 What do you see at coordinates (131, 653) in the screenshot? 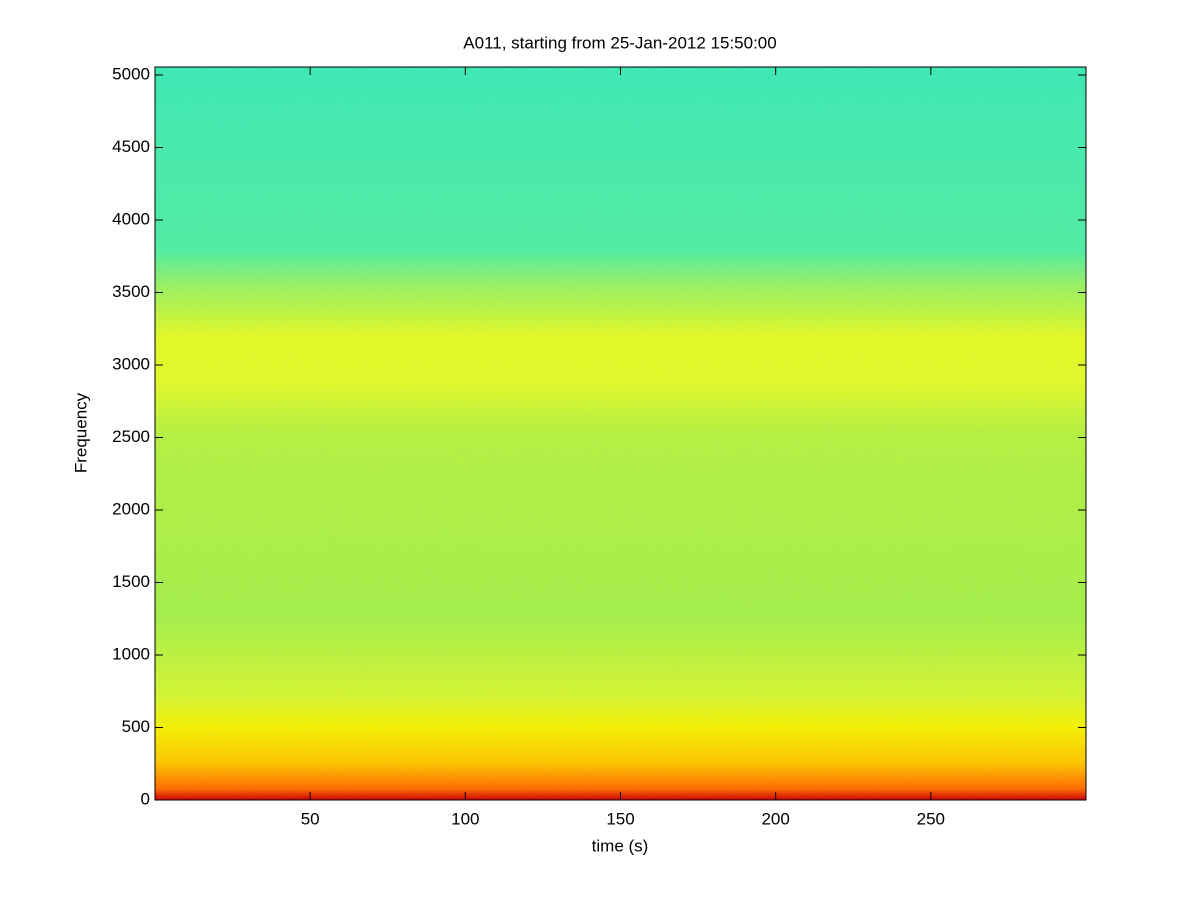
I see `y-tick-label: 1000` at bounding box center [131, 653].